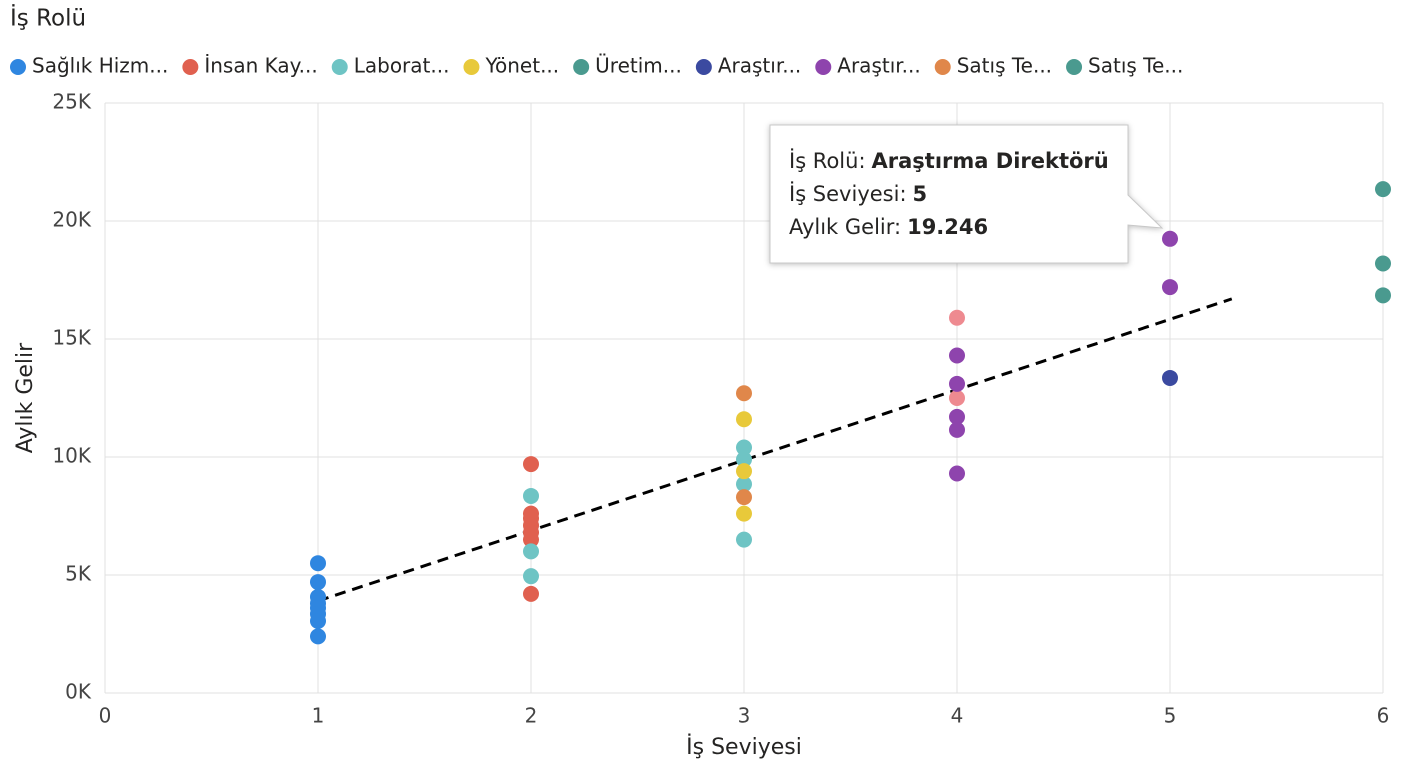  I want to click on y-tick-label: 15K, so click(71, 338).